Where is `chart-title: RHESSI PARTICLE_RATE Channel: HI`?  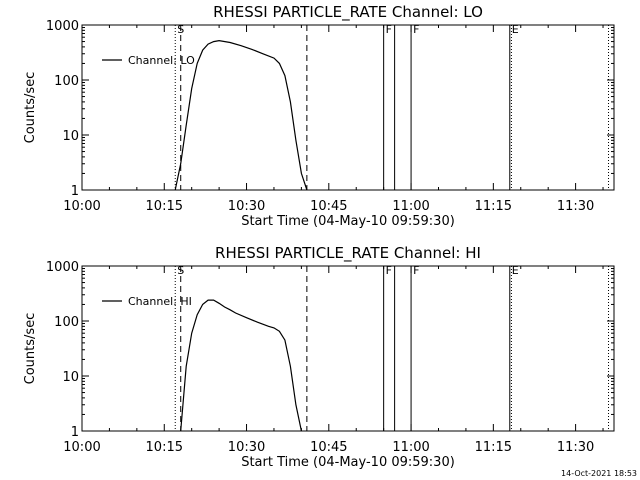
chart-title: RHESSI PARTICLE_RATE Channel: HI is located at coordinates (348, 253).